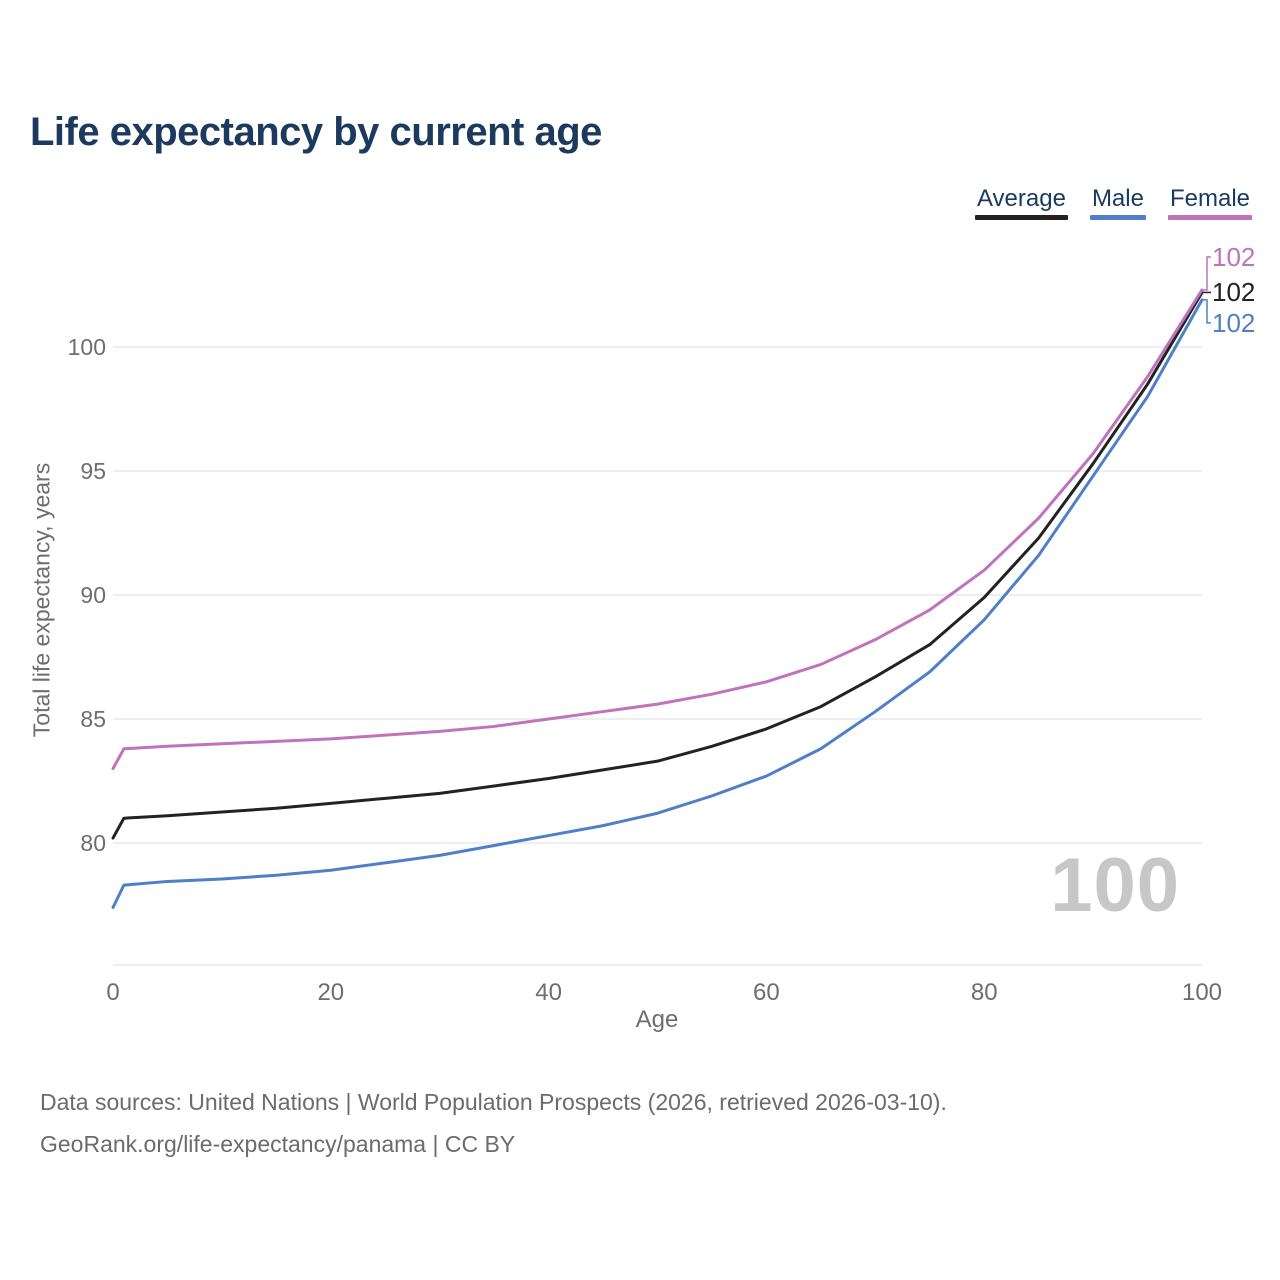  I want to click on x-tick-label: 40, so click(548, 992).